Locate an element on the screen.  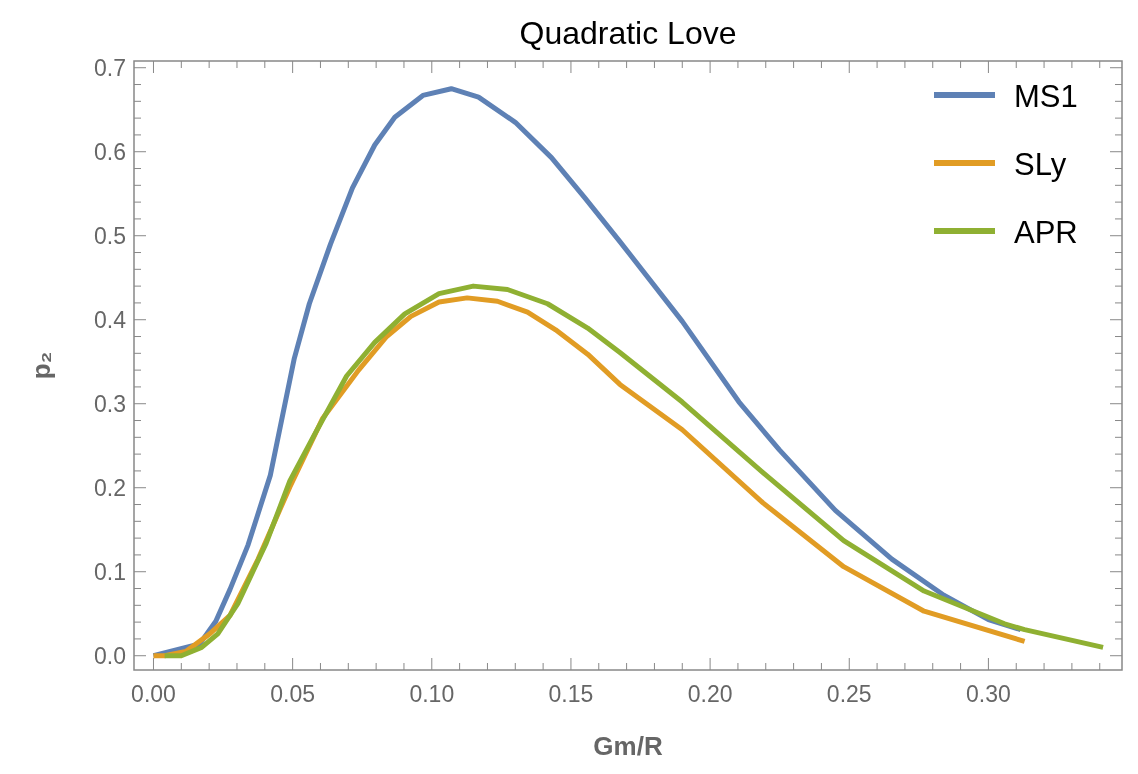
x-tick-label: 0.20 is located at coordinates (710, 694).